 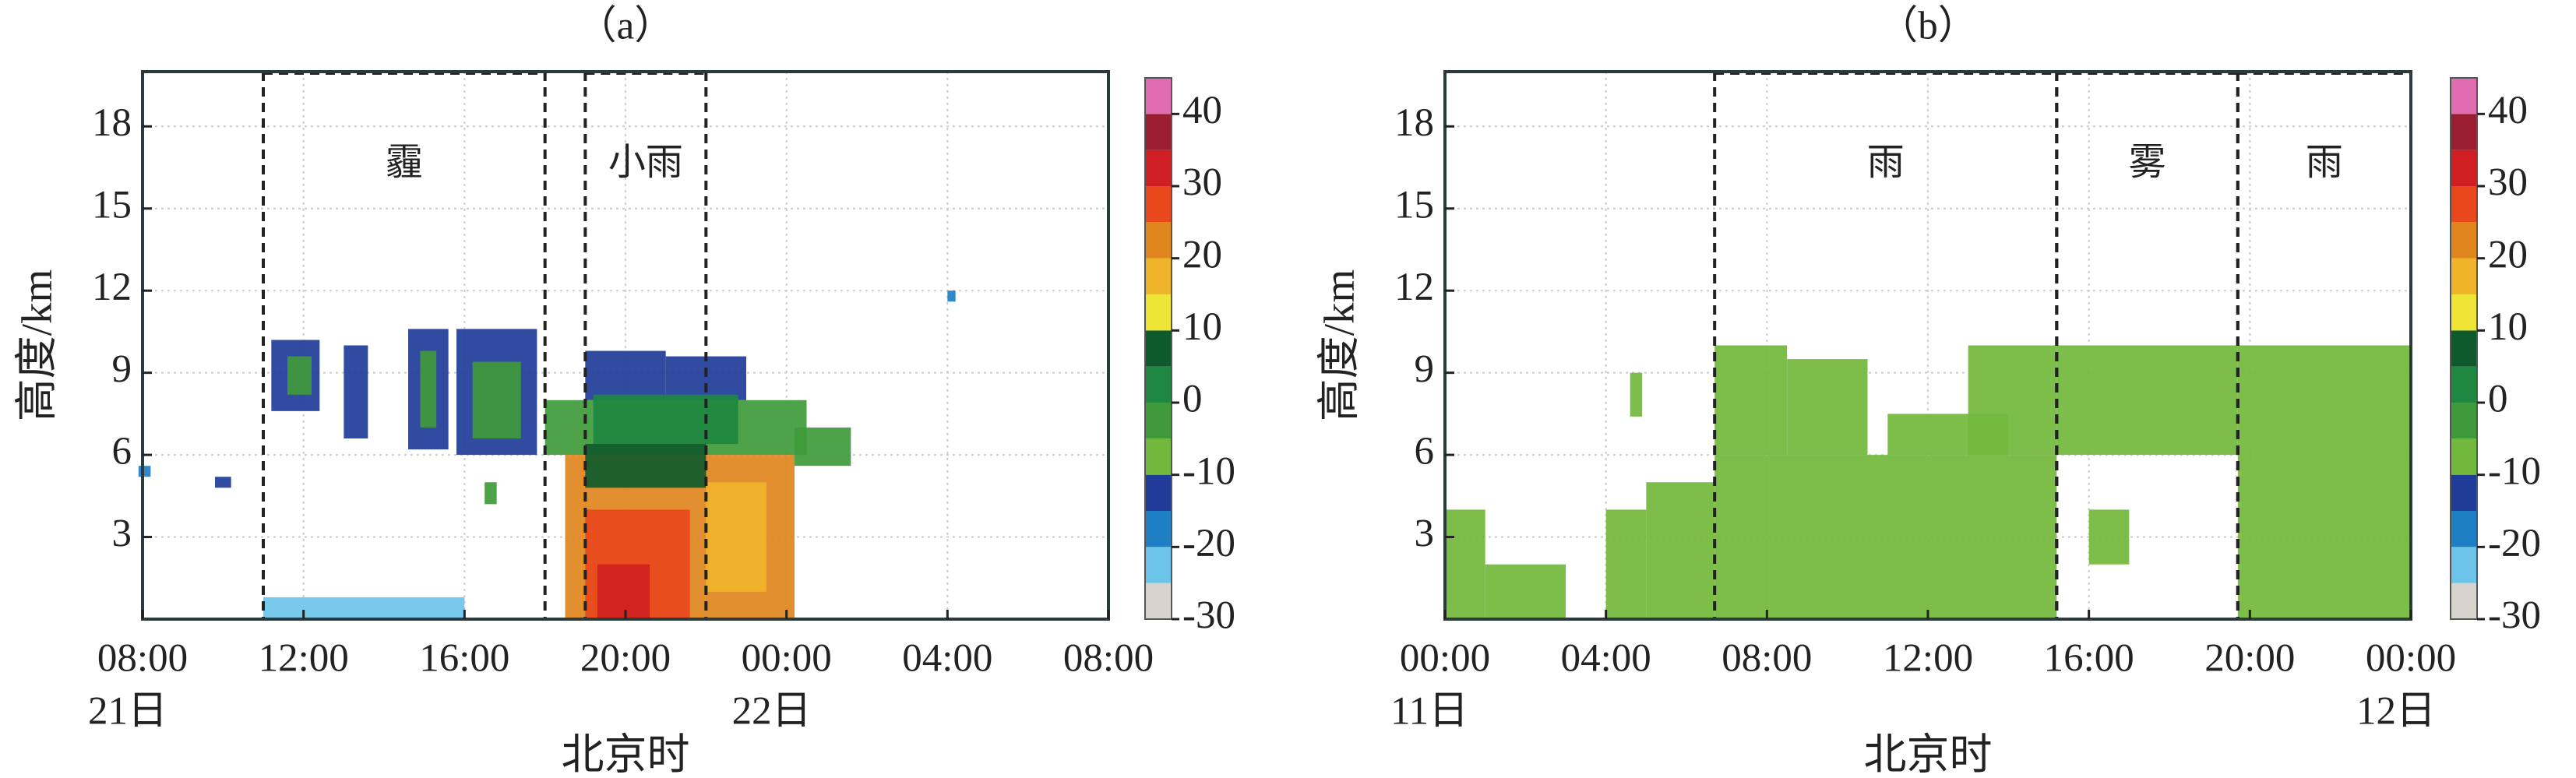 I want to click on date-label: 22日, so click(x=772, y=712).